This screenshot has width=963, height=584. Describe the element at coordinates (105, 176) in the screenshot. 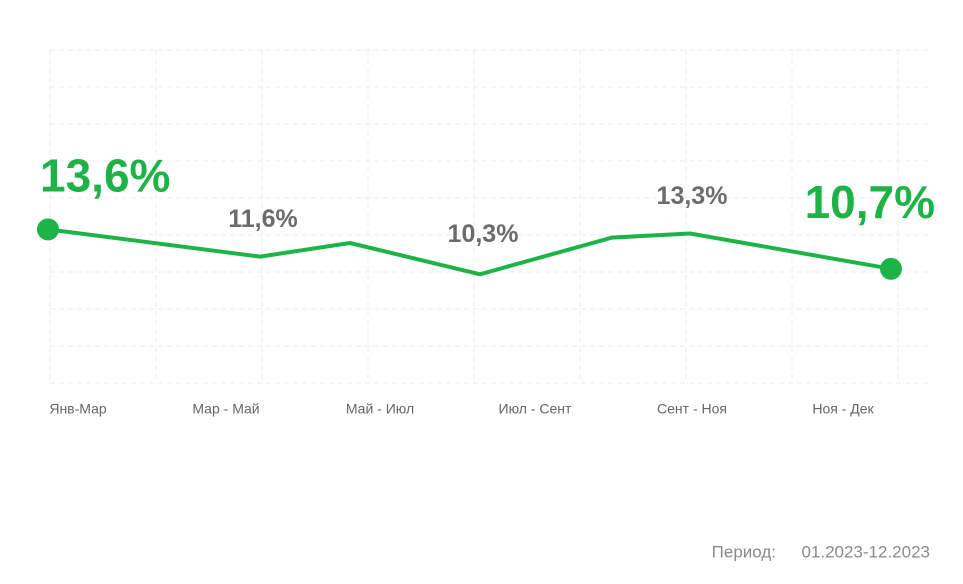

I see `value-label: 13,6%` at that location.